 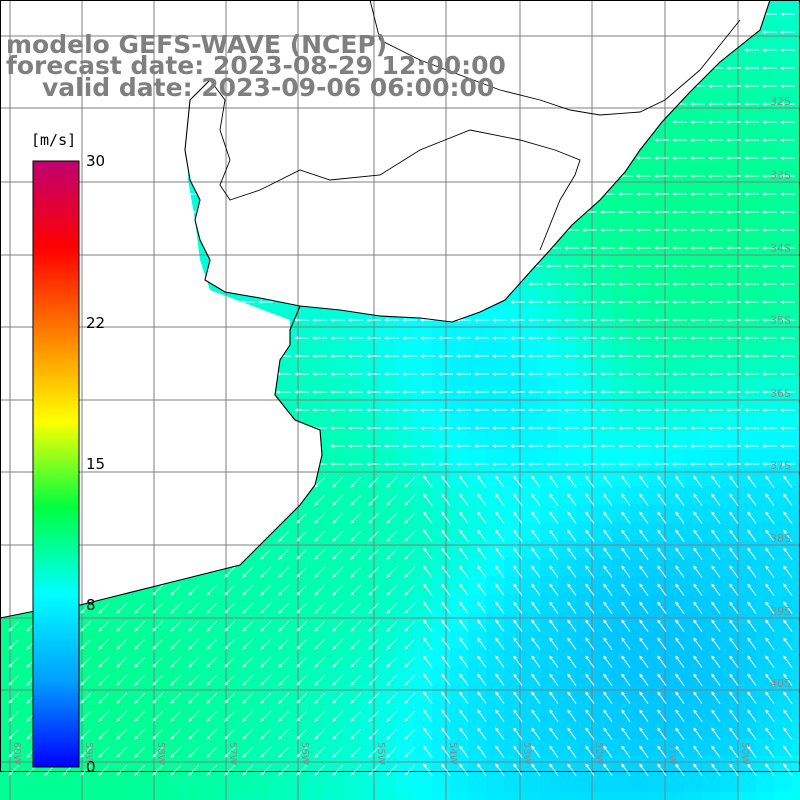 I want to click on colorbar-tick-label: 30, so click(x=96, y=161).